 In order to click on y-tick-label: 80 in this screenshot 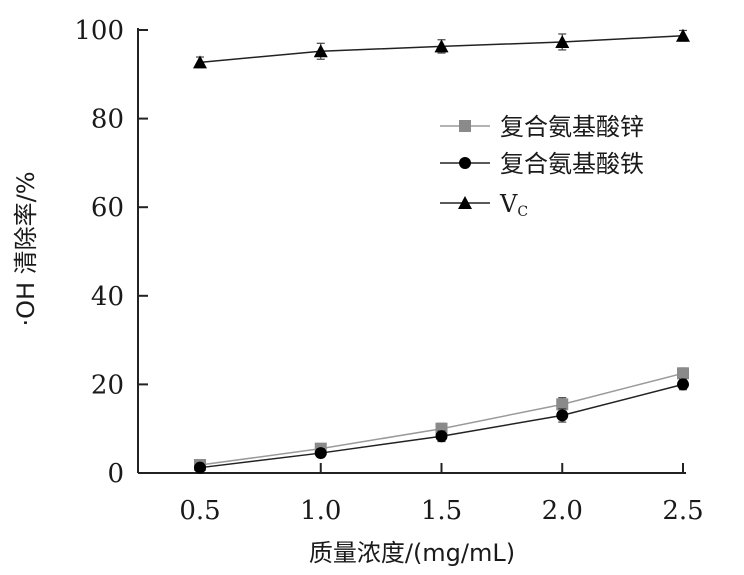, I will do `click(107, 120)`.